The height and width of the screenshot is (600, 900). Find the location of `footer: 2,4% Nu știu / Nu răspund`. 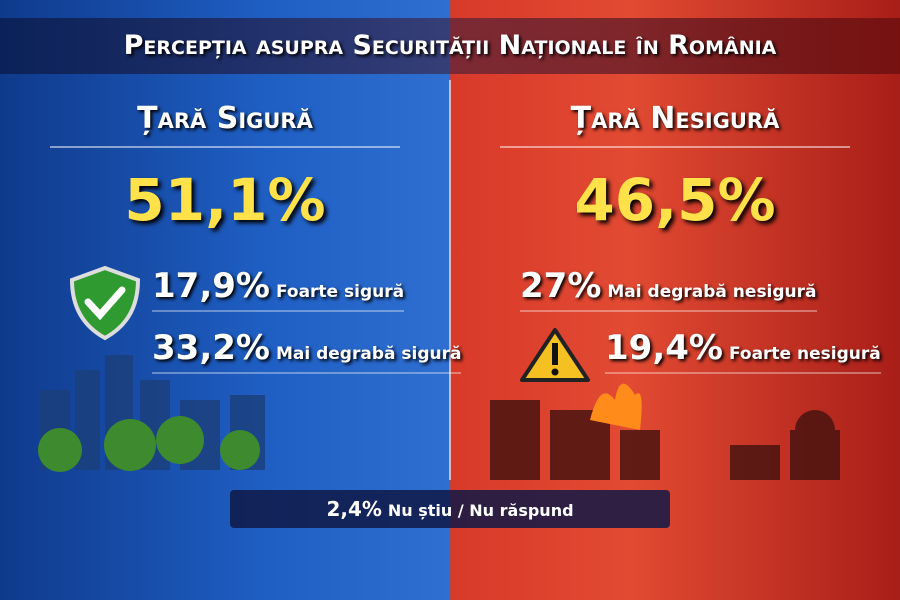

footer: 2,4% Nu știu / Nu răspund is located at coordinates (450, 509).